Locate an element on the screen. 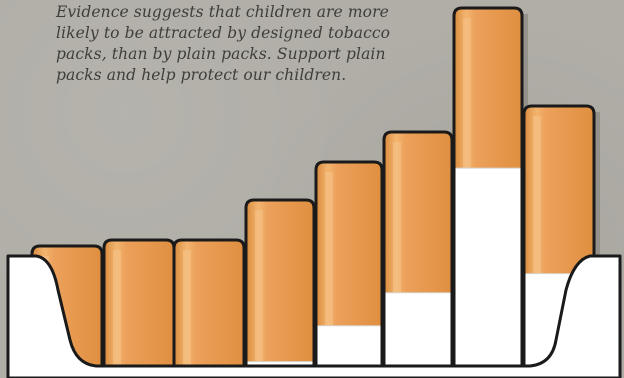  cigarette-filter is located at coordinates (209, 306).